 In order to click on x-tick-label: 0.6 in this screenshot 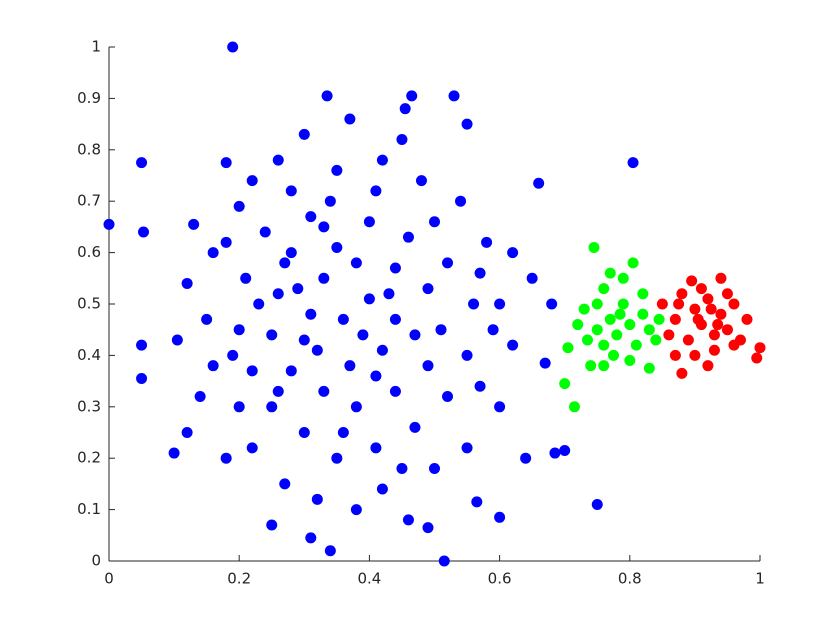, I will do `click(500, 579)`.